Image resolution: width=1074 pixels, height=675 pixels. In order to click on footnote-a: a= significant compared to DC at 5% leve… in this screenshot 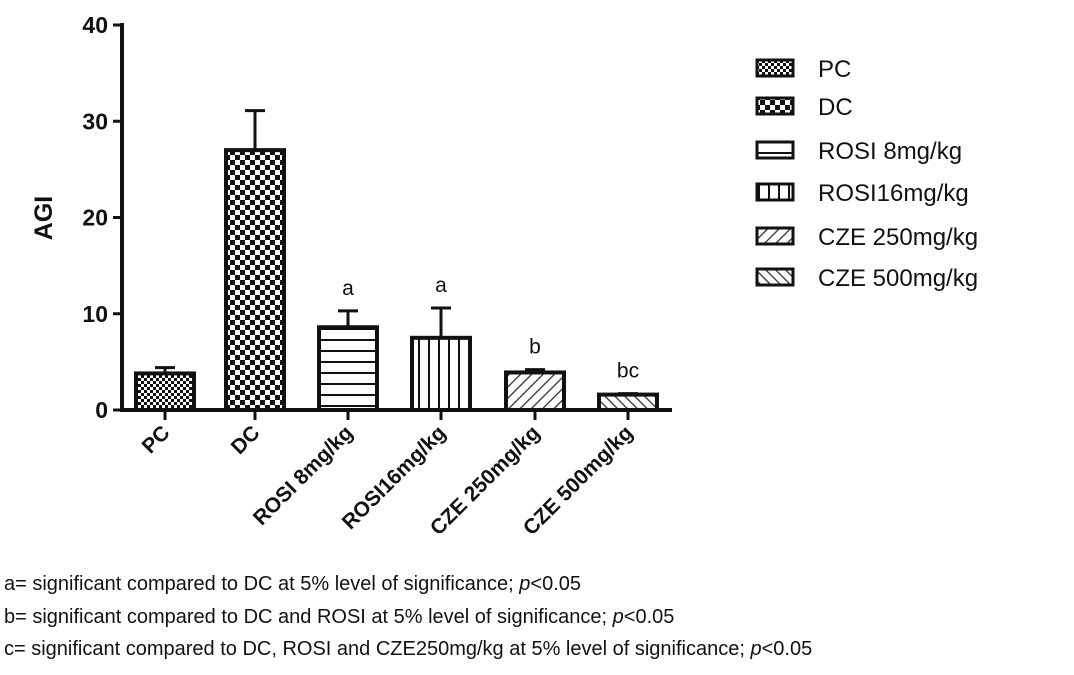, I will do `click(292, 584)`.